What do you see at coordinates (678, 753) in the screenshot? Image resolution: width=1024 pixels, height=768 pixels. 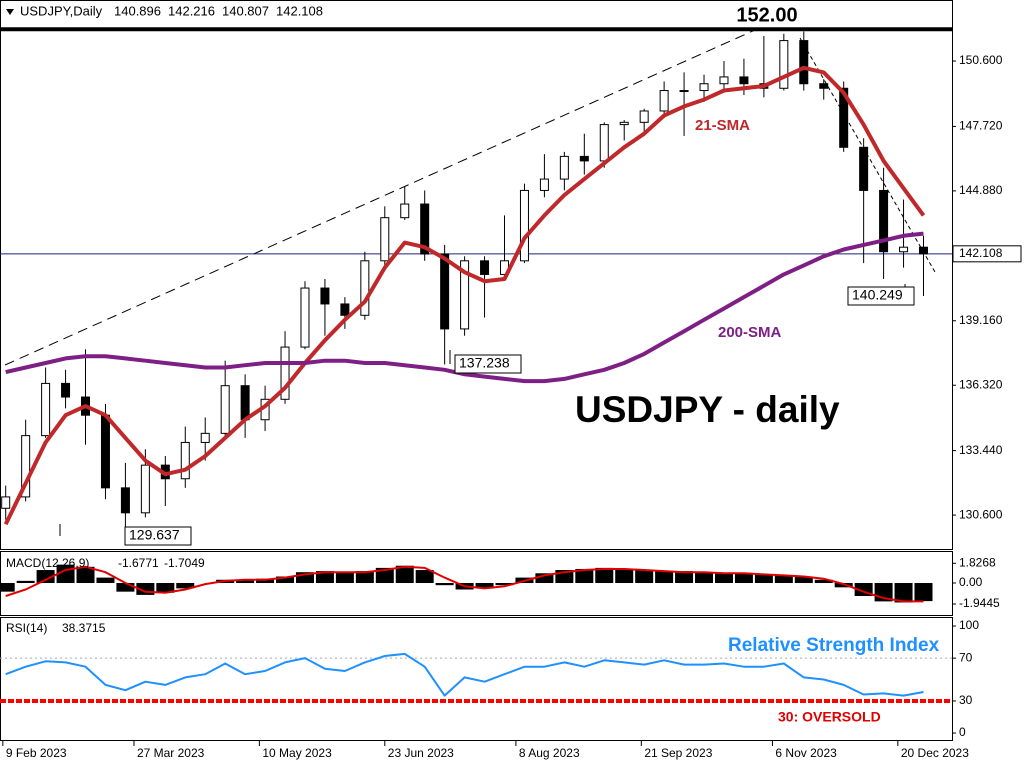 I see `x-tick-label: 21 Sep 2023` at bounding box center [678, 753].